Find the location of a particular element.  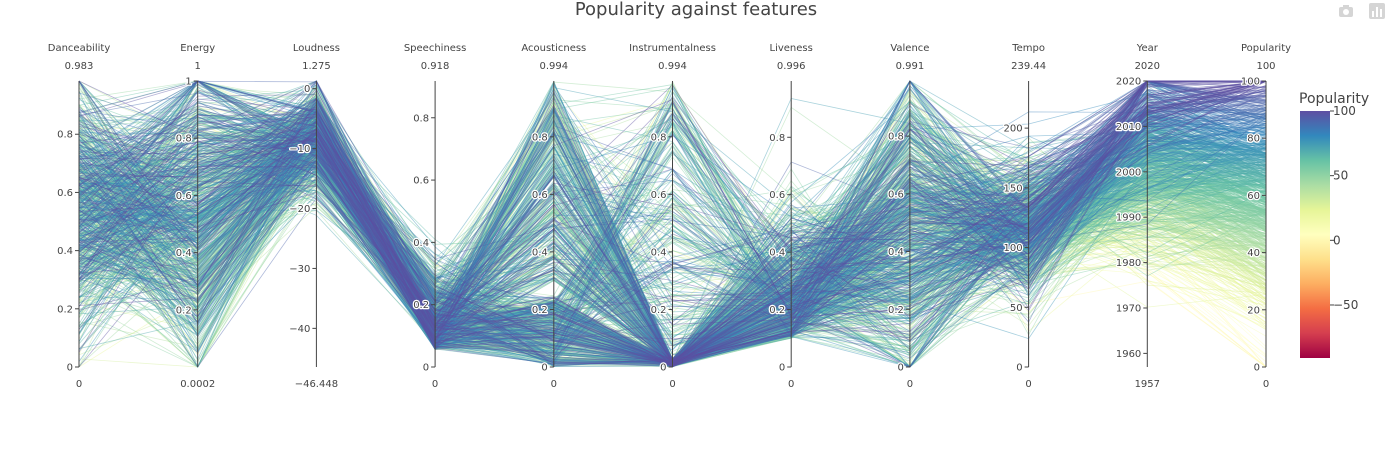

camera-icon is located at coordinates (1346, 11).